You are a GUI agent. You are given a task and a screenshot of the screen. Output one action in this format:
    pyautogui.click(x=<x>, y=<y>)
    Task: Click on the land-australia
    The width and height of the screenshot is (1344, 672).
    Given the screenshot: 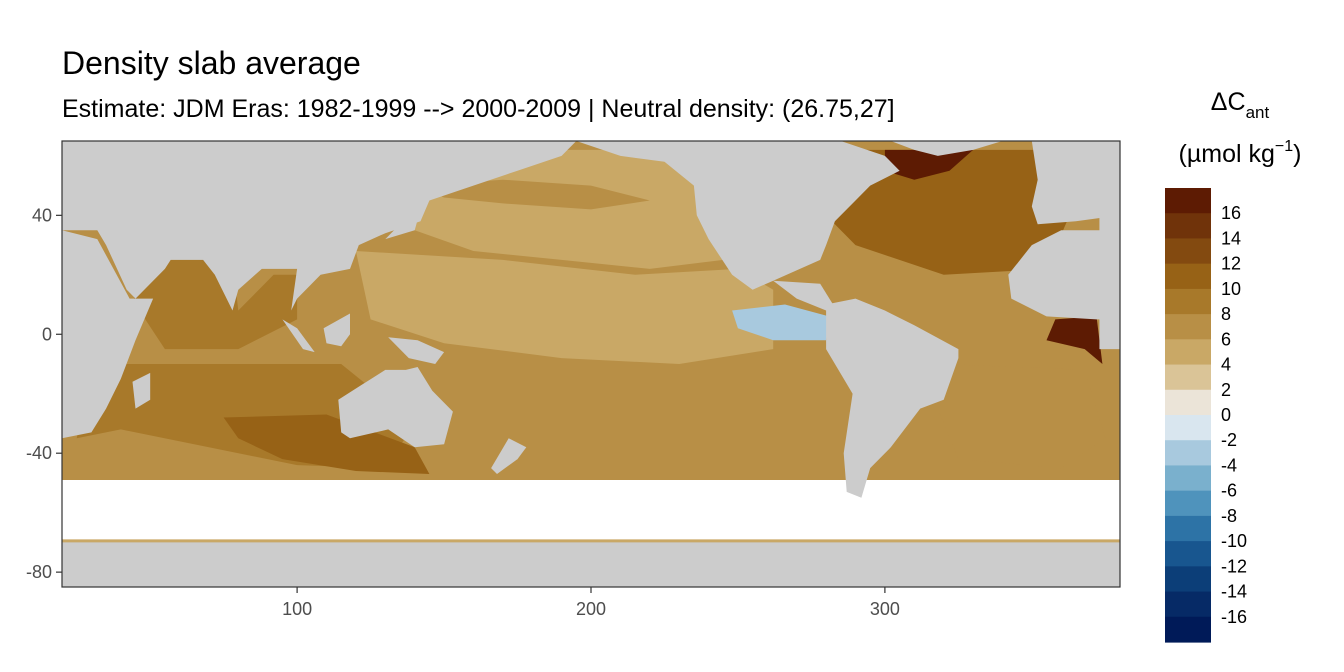 What is the action you would take?
    pyautogui.click(x=395, y=407)
    